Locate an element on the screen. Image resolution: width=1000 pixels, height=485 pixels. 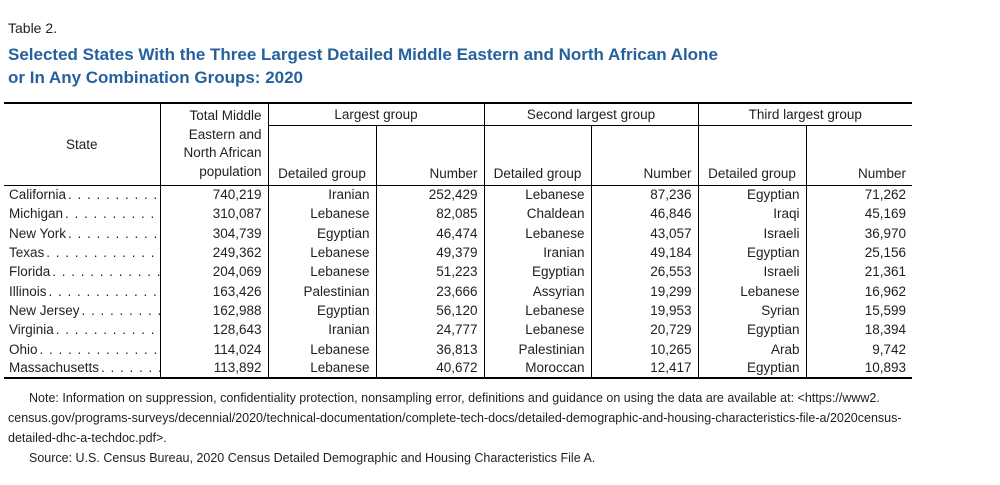
total-cell: 204,069 is located at coordinates (214, 272).